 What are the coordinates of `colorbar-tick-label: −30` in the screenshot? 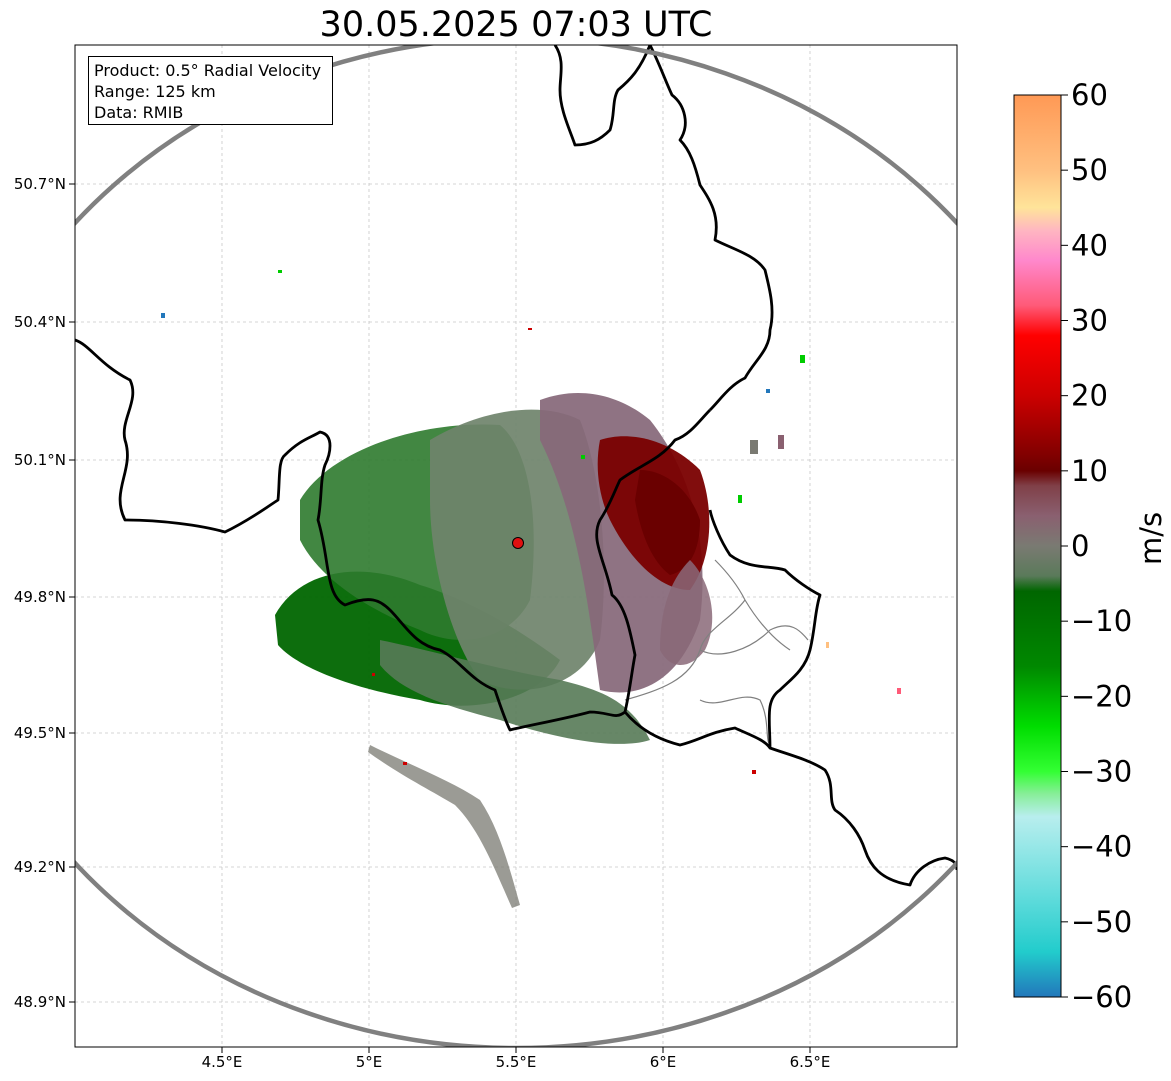 It's located at (1101, 772).